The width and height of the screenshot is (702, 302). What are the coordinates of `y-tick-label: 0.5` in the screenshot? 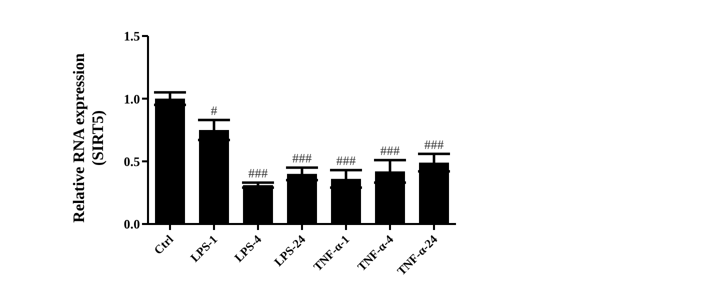 It's located at (132, 161).